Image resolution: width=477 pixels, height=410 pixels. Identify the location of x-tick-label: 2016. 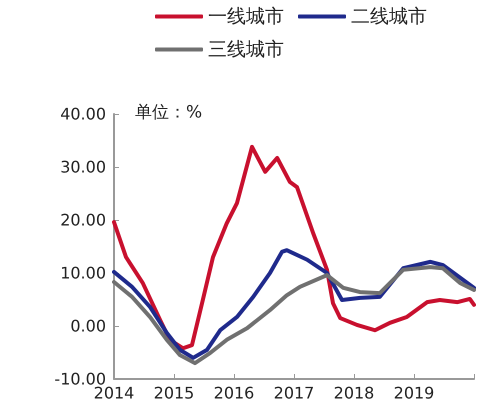
(234, 393).